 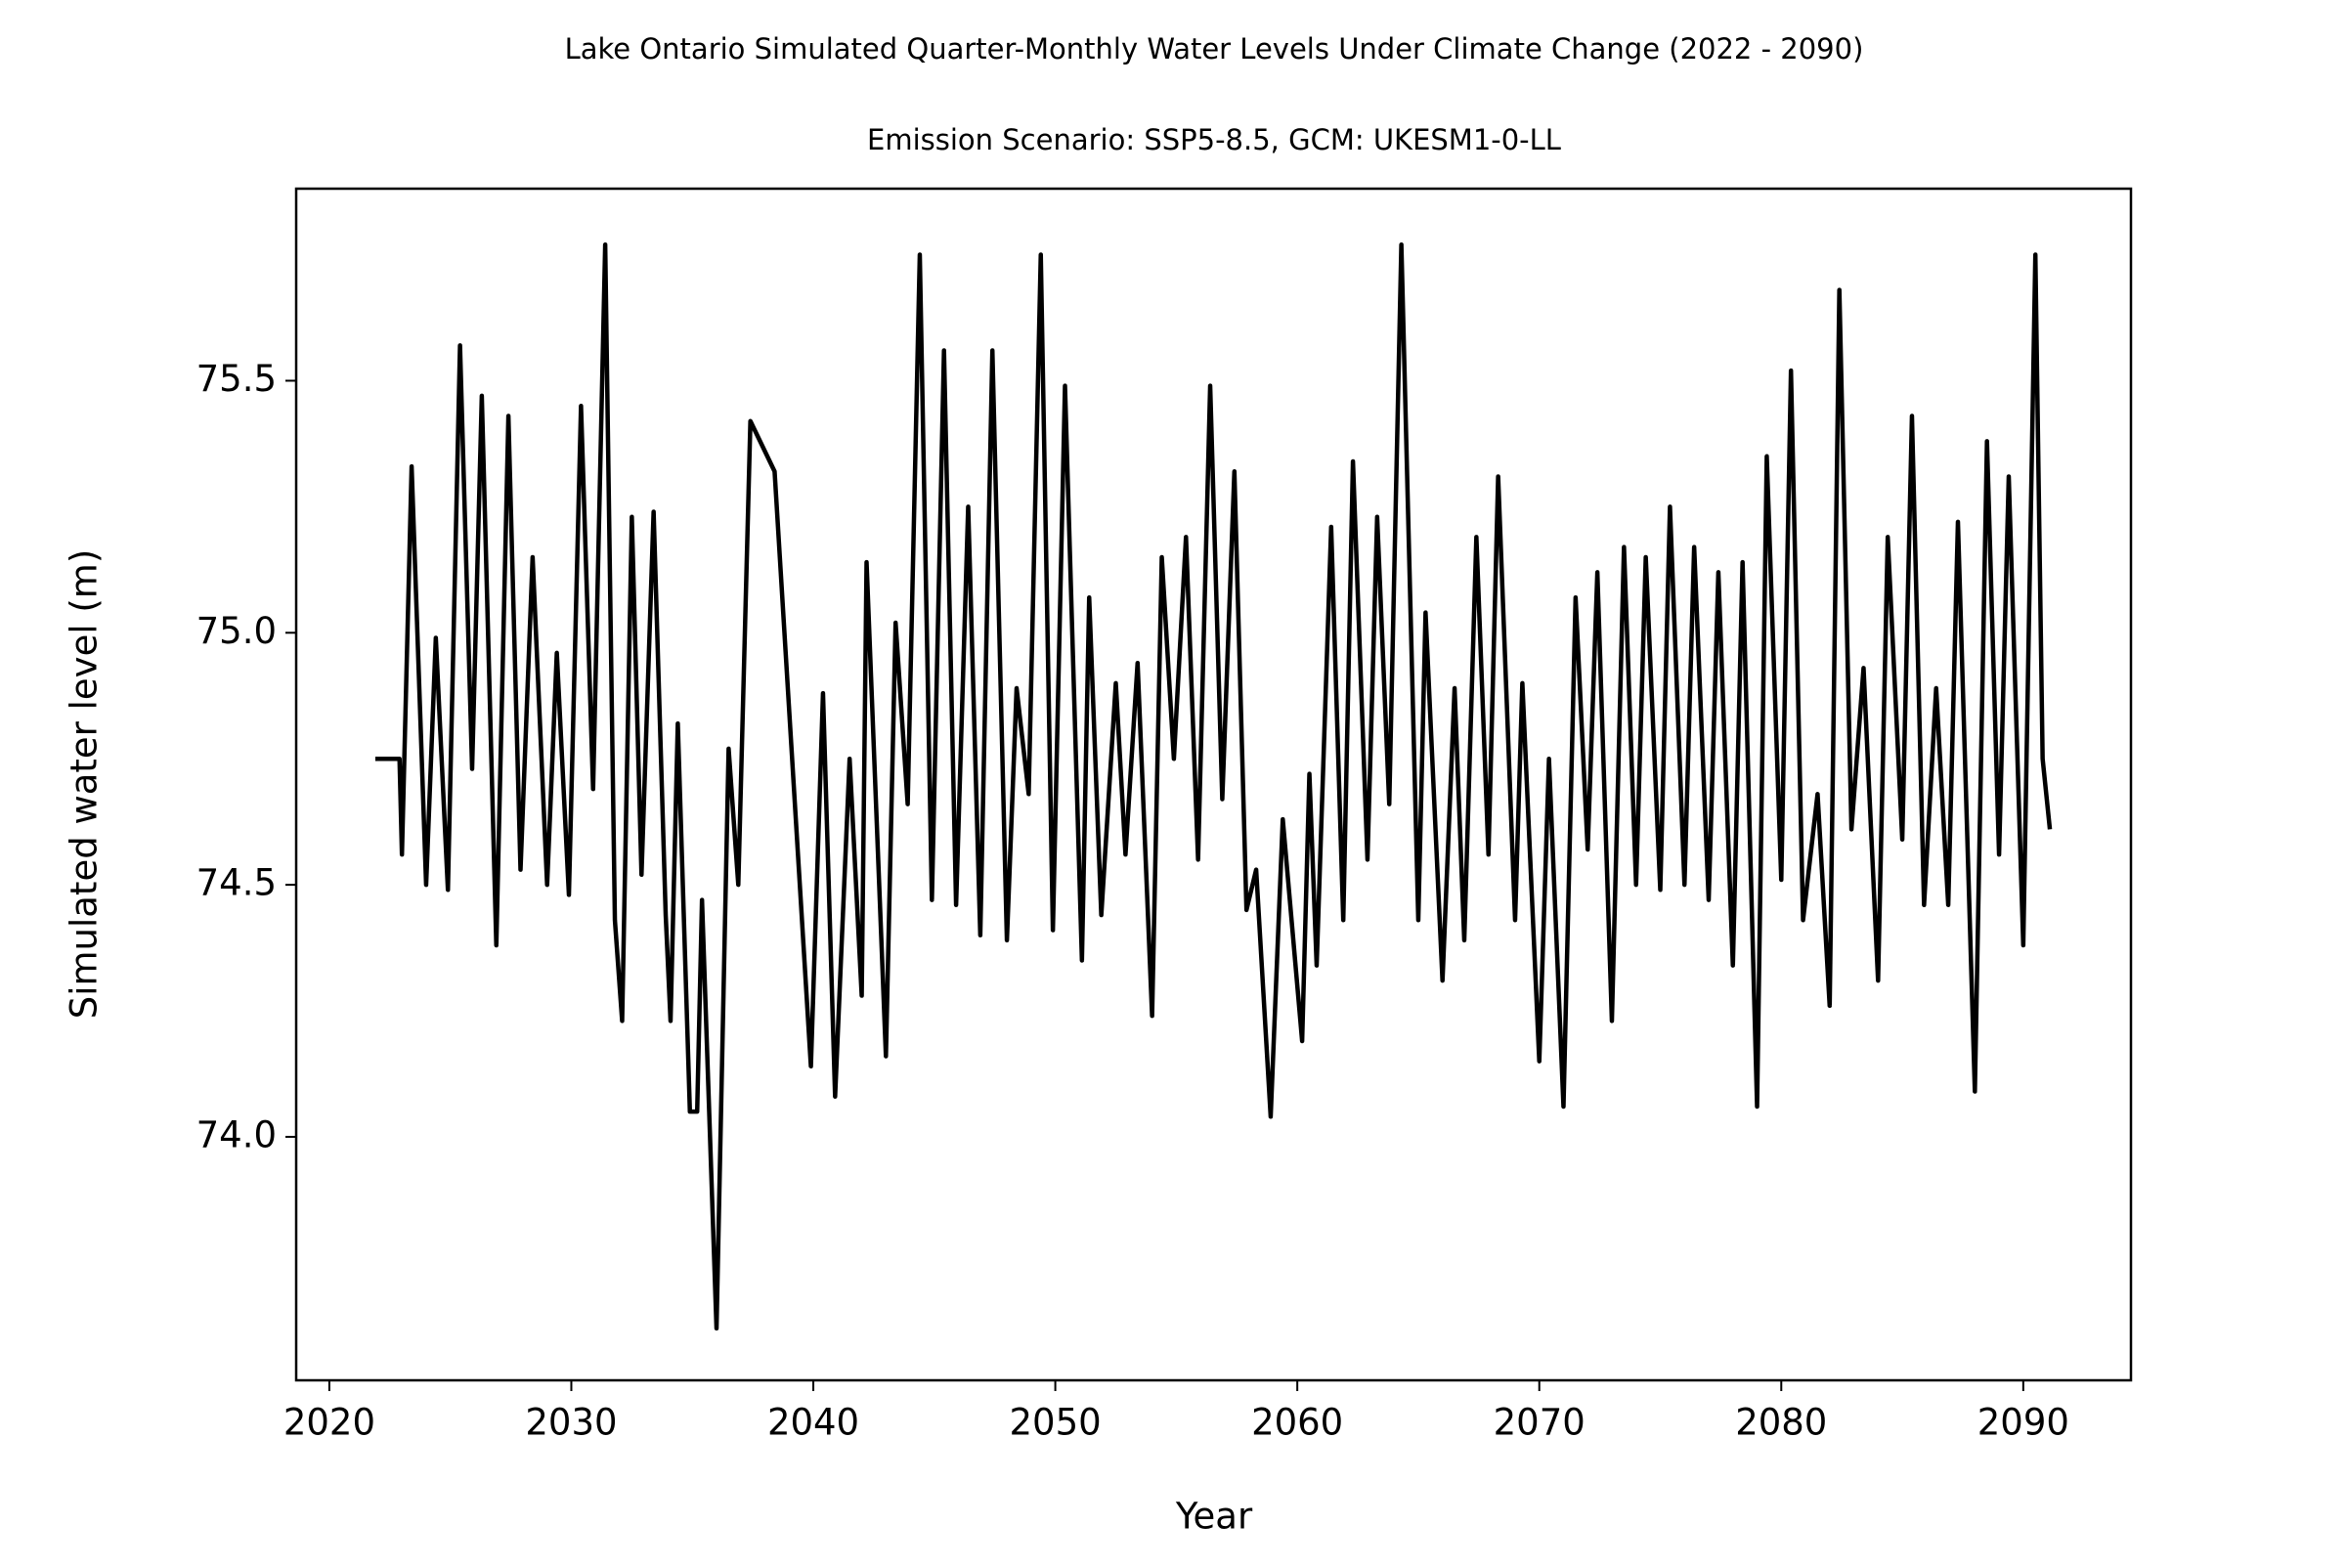 What do you see at coordinates (1214, 1517) in the screenshot?
I see `x-axis-label: Year` at bounding box center [1214, 1517].